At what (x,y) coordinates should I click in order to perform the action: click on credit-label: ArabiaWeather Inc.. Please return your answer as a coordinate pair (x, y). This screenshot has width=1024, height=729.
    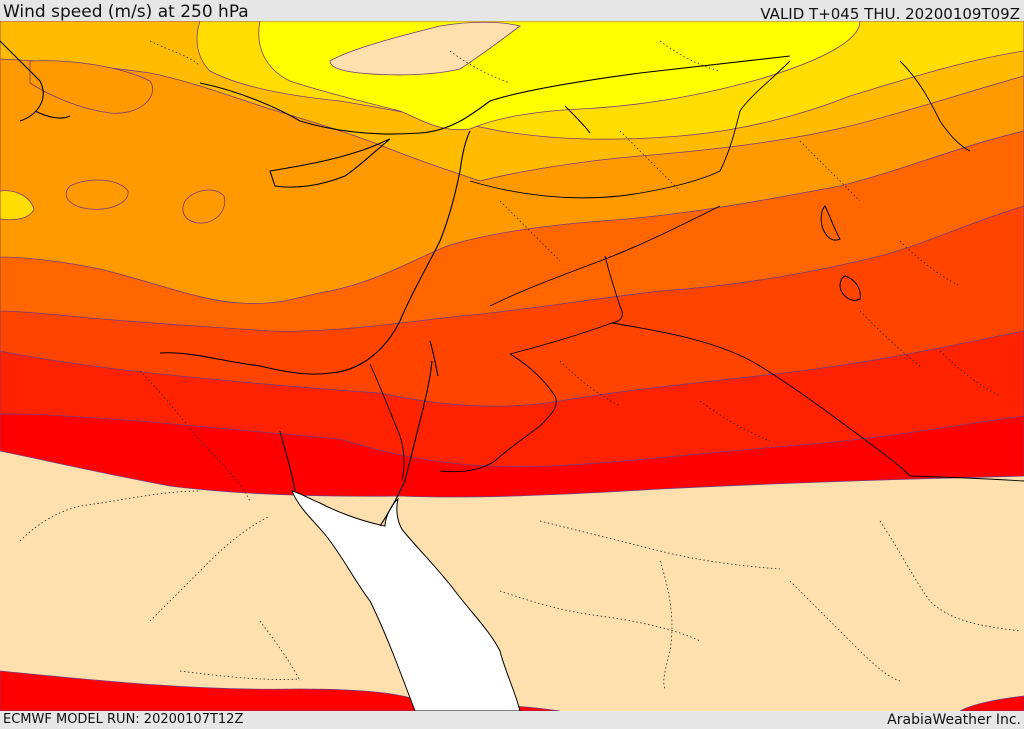
    Looking at the image, I should click on (954, 720).